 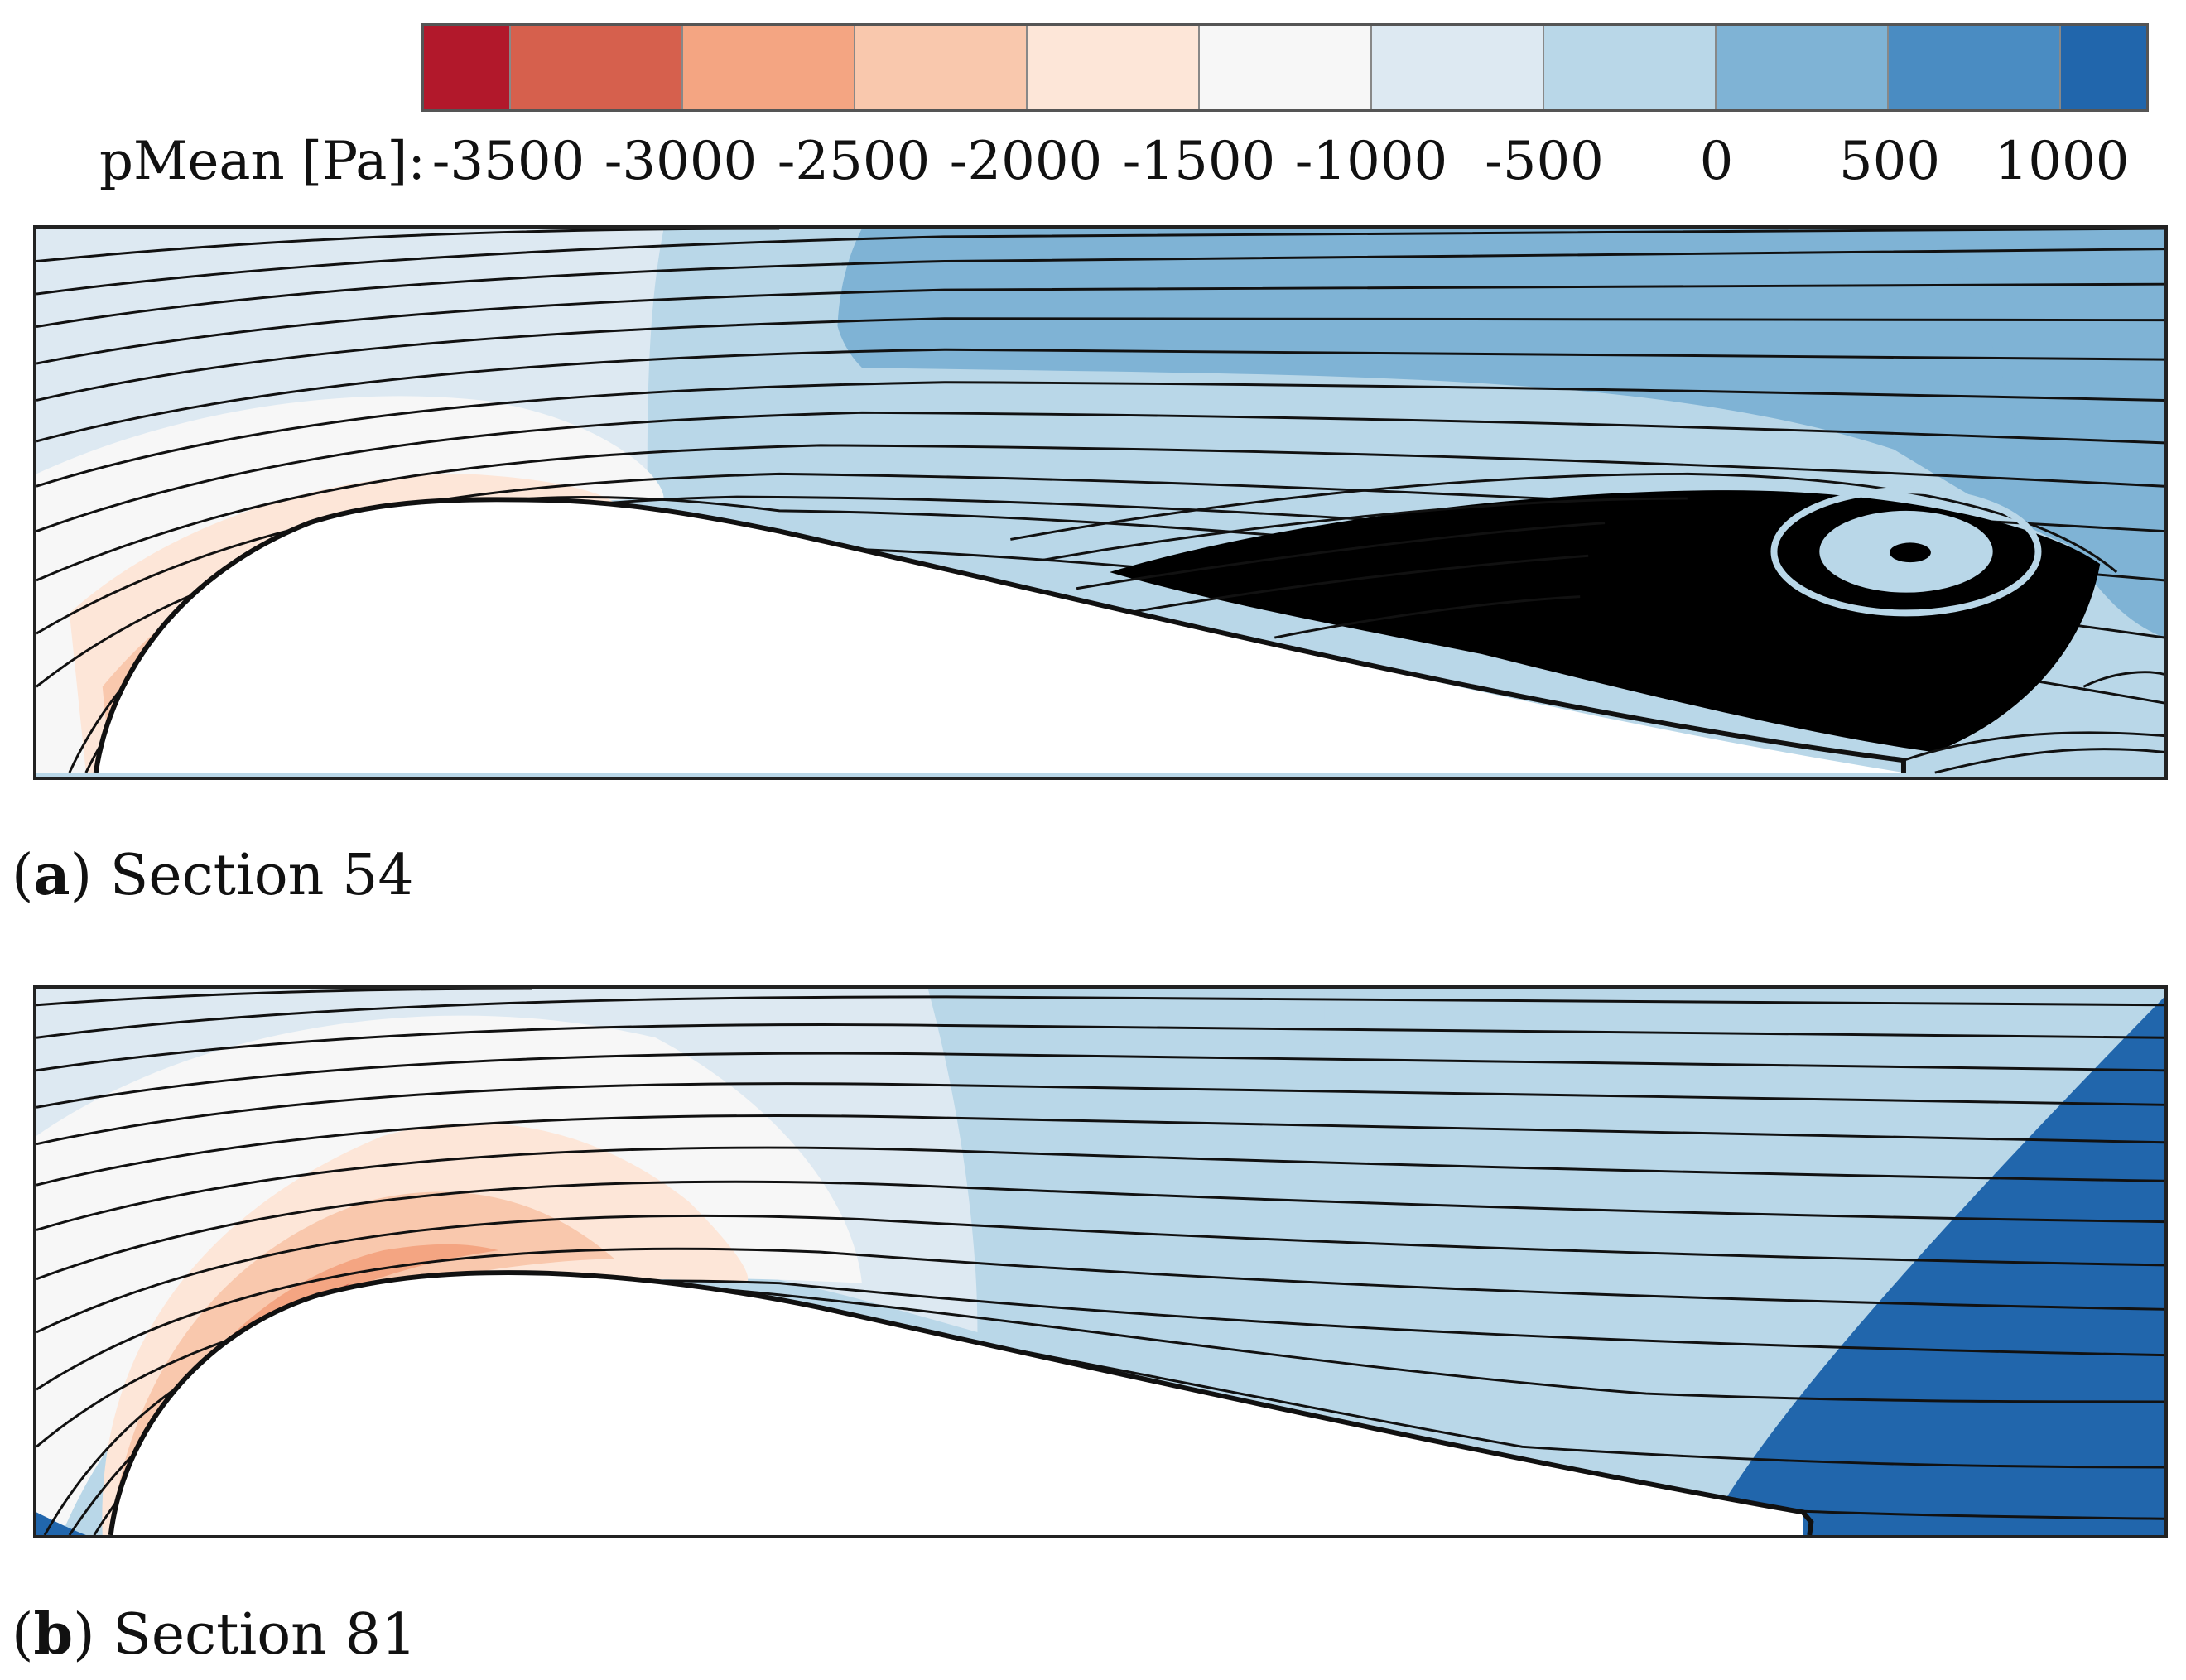 What do you see at coordinates (51, 875) in the screenshot?
I see `panel-letter: a` at bounding box center [51, 875].